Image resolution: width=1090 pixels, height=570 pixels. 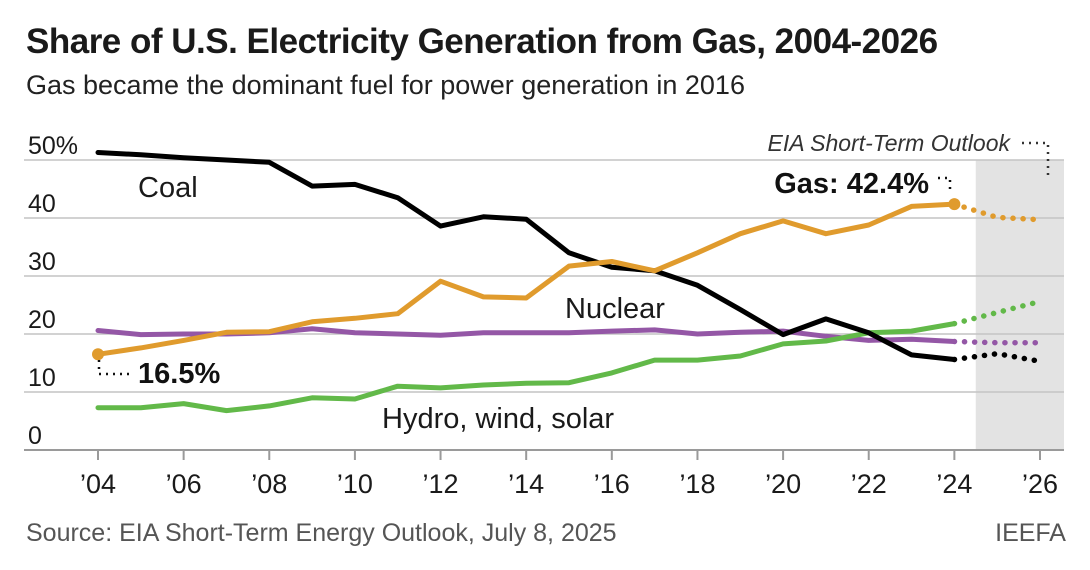 What do you see at coordinates (179, 374) in the screenshot?
I see `gas-start-annotation: 16.5%` at bounding box center [179, 374].